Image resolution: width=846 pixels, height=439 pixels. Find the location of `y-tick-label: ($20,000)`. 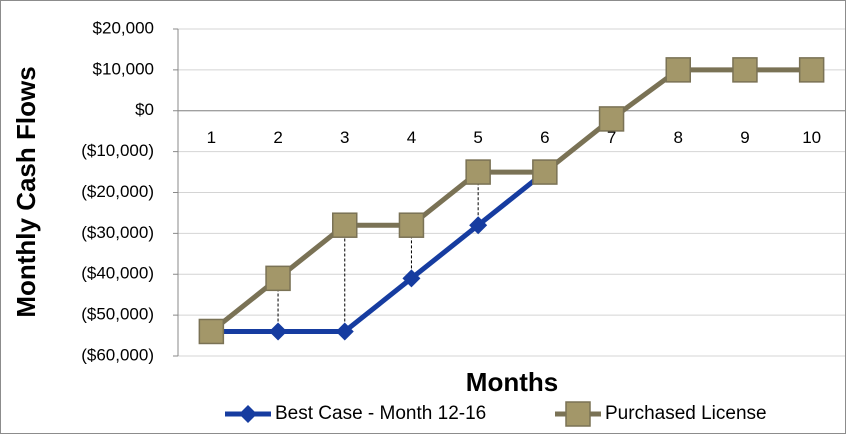

y-tick-label: ($20,000) is located at coordinates (117, 191).